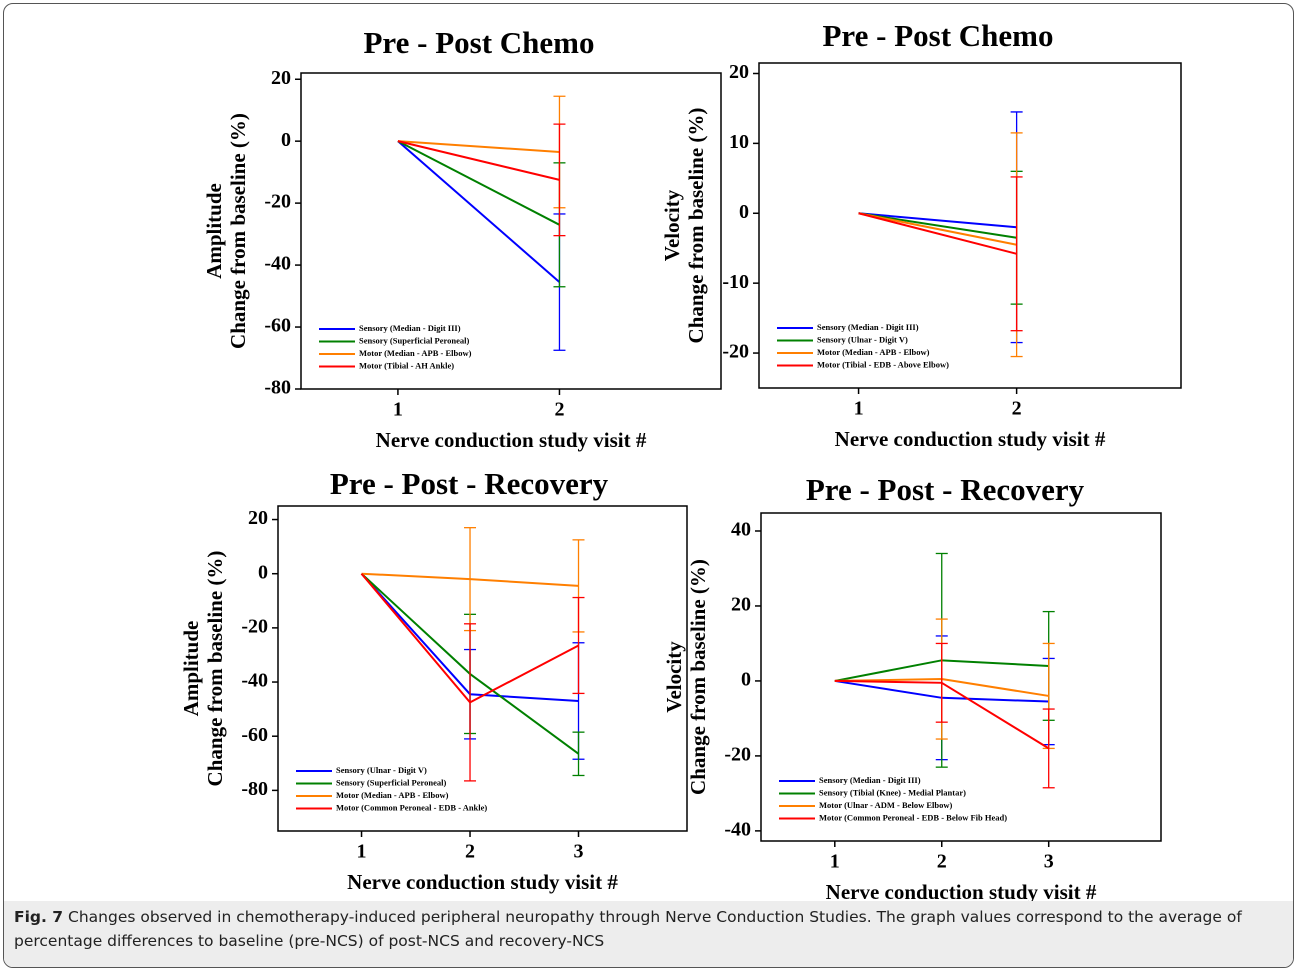 Image resolution: width=1295 pixels, height=971 pixels. What do you see at coordinates (39, 917) in the screenshot?
I see `caption-label: Fig. 7` at bounding box center [39, 917].